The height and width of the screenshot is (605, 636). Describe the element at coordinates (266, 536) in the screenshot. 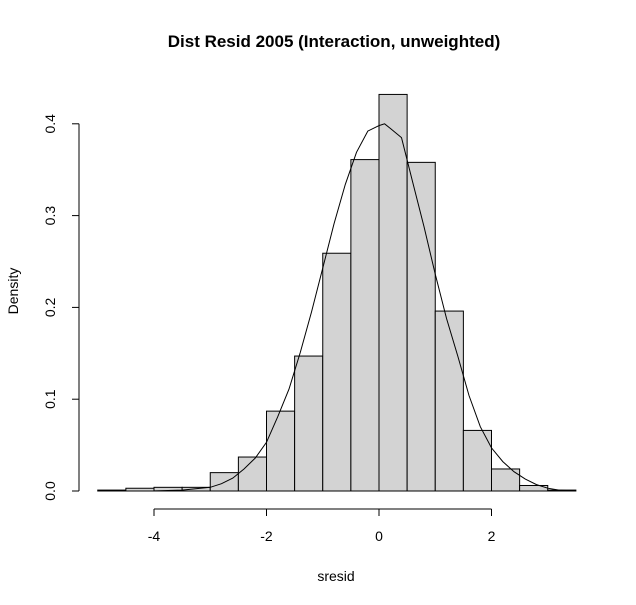

I see `x-tick-label: -2` at that location.